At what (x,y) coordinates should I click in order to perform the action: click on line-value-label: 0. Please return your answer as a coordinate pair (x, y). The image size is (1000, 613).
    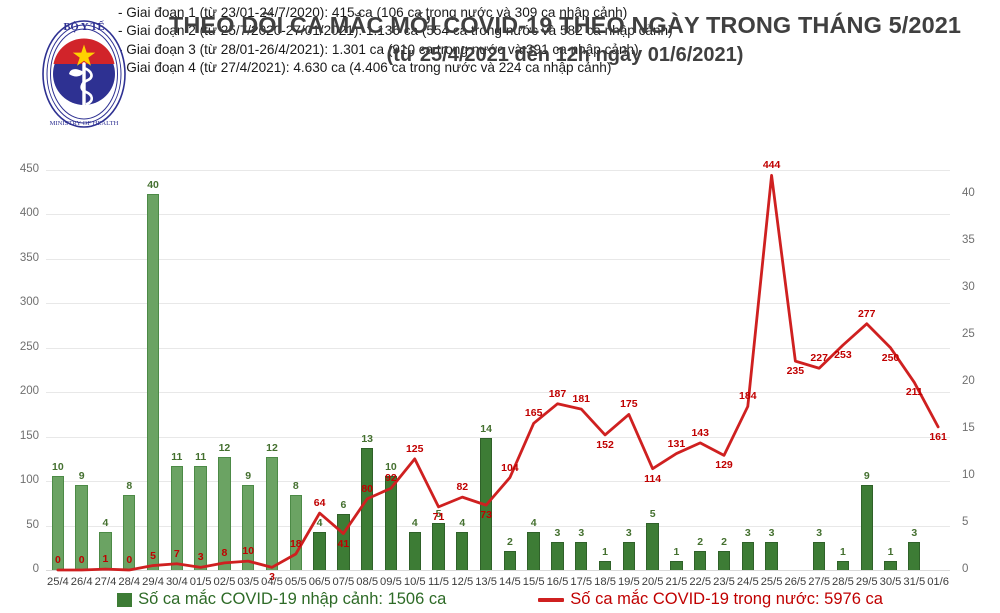
    Looking at the image, I should click on (129, 560).